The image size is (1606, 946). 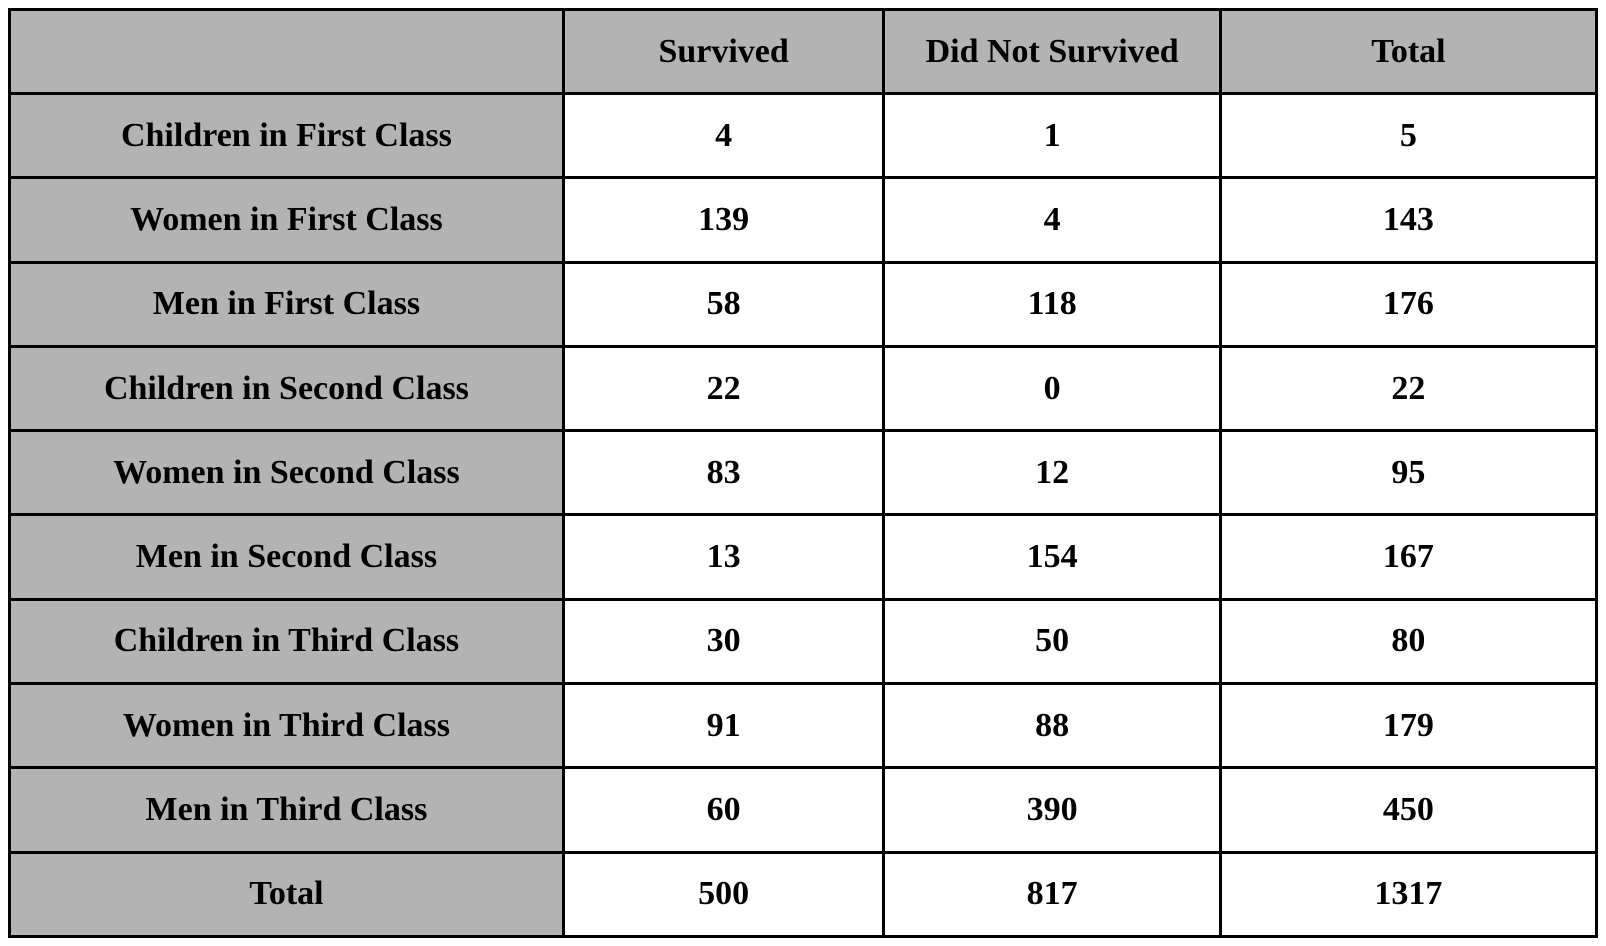 What do you see at coordinates (286, 473) in the screenshot?
I see `row-label: Women in Second Class` at bounding box center [286, 473].